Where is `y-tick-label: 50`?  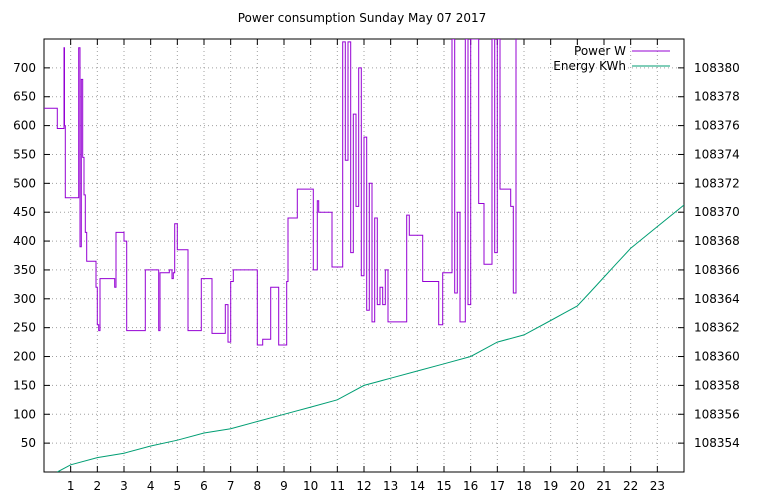 y-tick-label: 50 is located at coordinates (28, 443).